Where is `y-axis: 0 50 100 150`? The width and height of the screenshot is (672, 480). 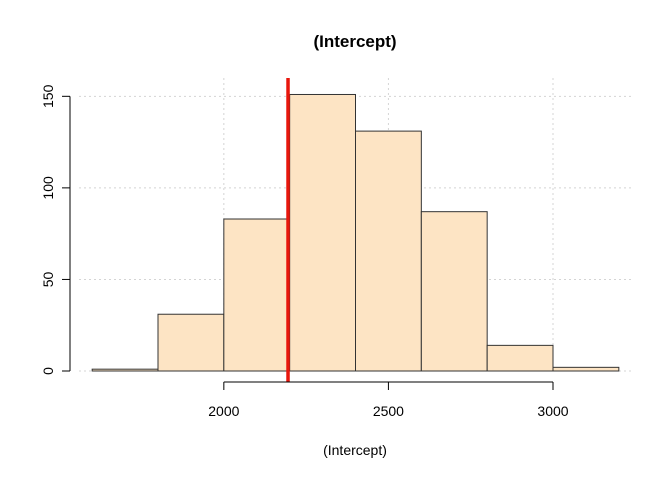
y-axis: 0 50 100 150 is located at coordinates (55, 229).